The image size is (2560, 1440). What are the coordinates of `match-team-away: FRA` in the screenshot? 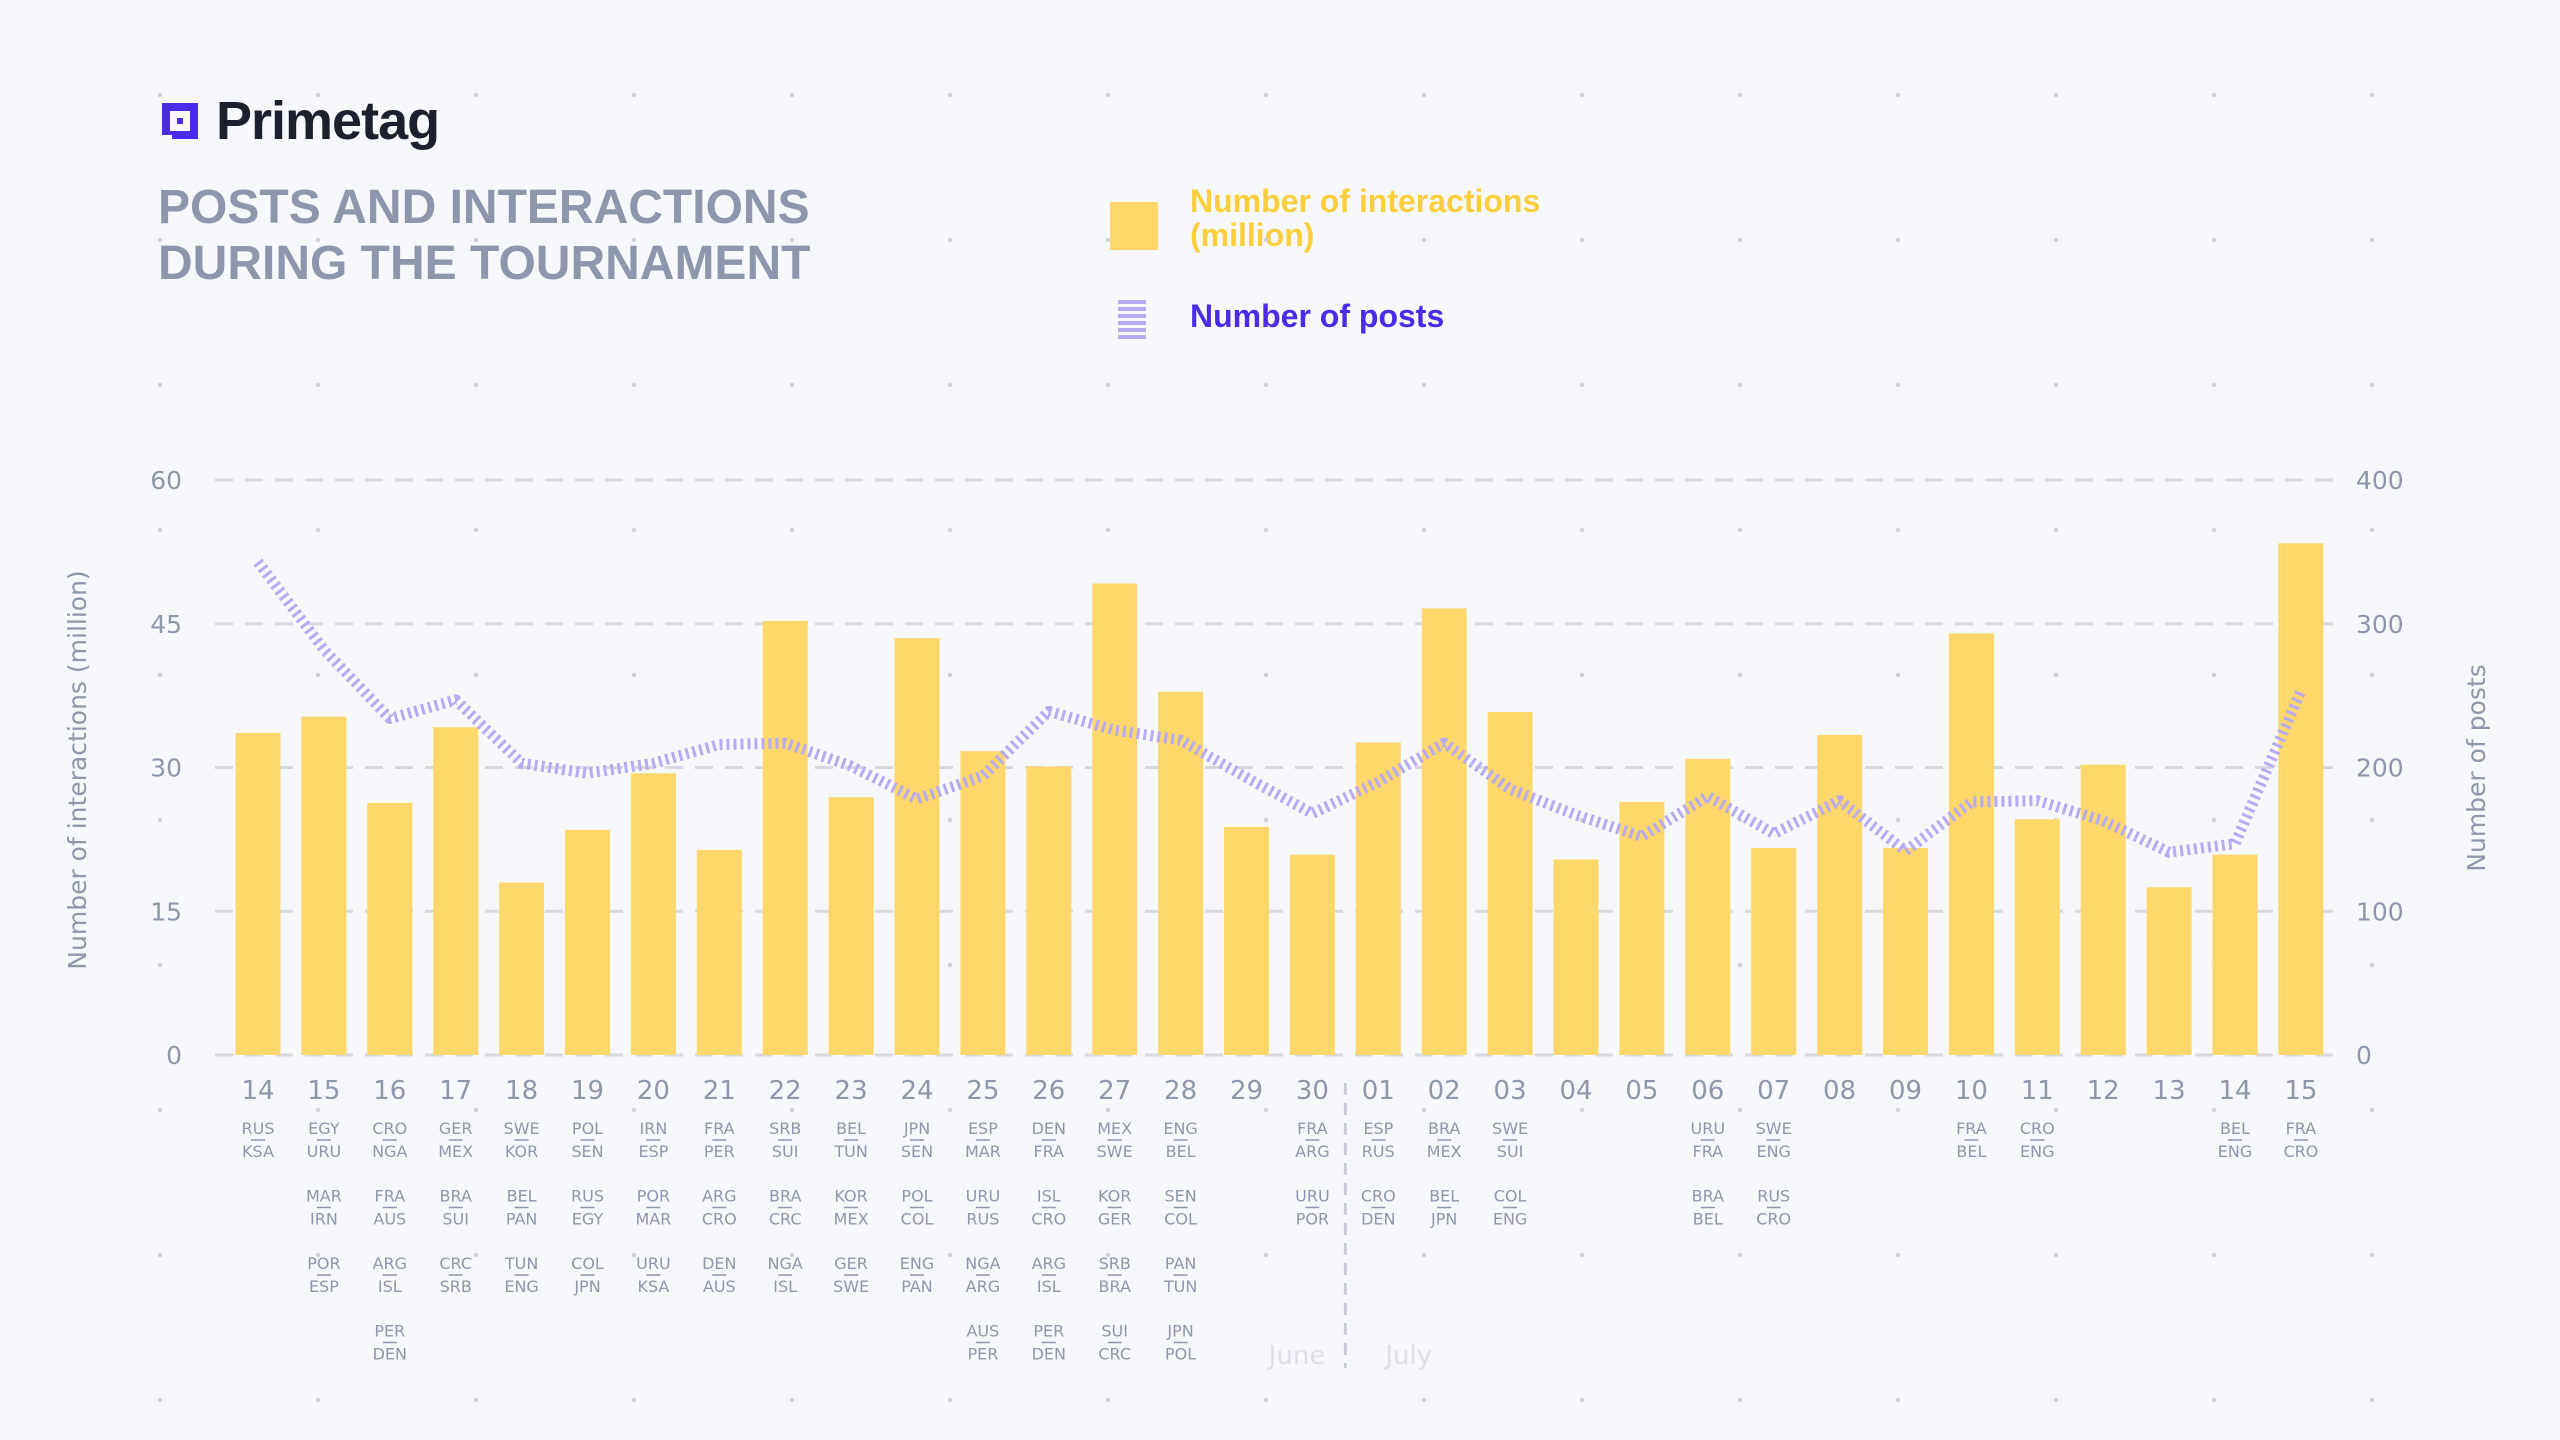 It's located at (1048, 1151).